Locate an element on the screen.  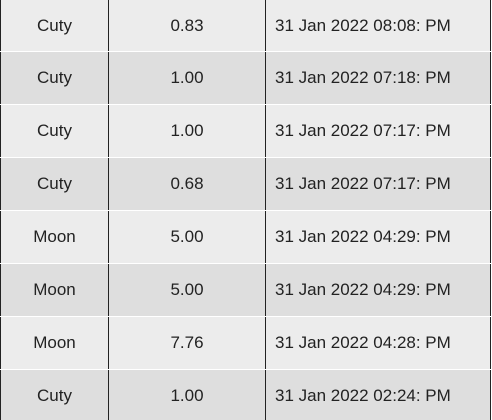
amount-cell: 7.76 is located at coordinates (187, 343).